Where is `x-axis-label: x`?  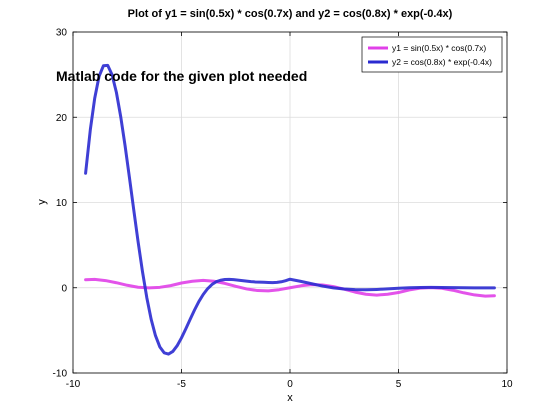
x-axis-label: x is located at coordinates (290, 398).